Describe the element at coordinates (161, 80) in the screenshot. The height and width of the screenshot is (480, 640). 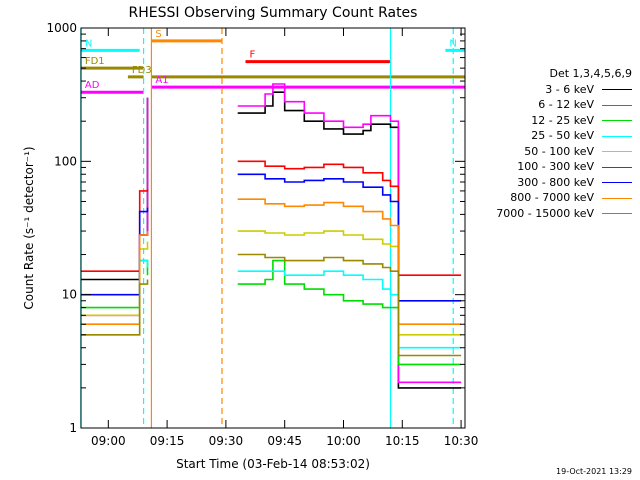
I see `flag-label-8: A1` at that location.